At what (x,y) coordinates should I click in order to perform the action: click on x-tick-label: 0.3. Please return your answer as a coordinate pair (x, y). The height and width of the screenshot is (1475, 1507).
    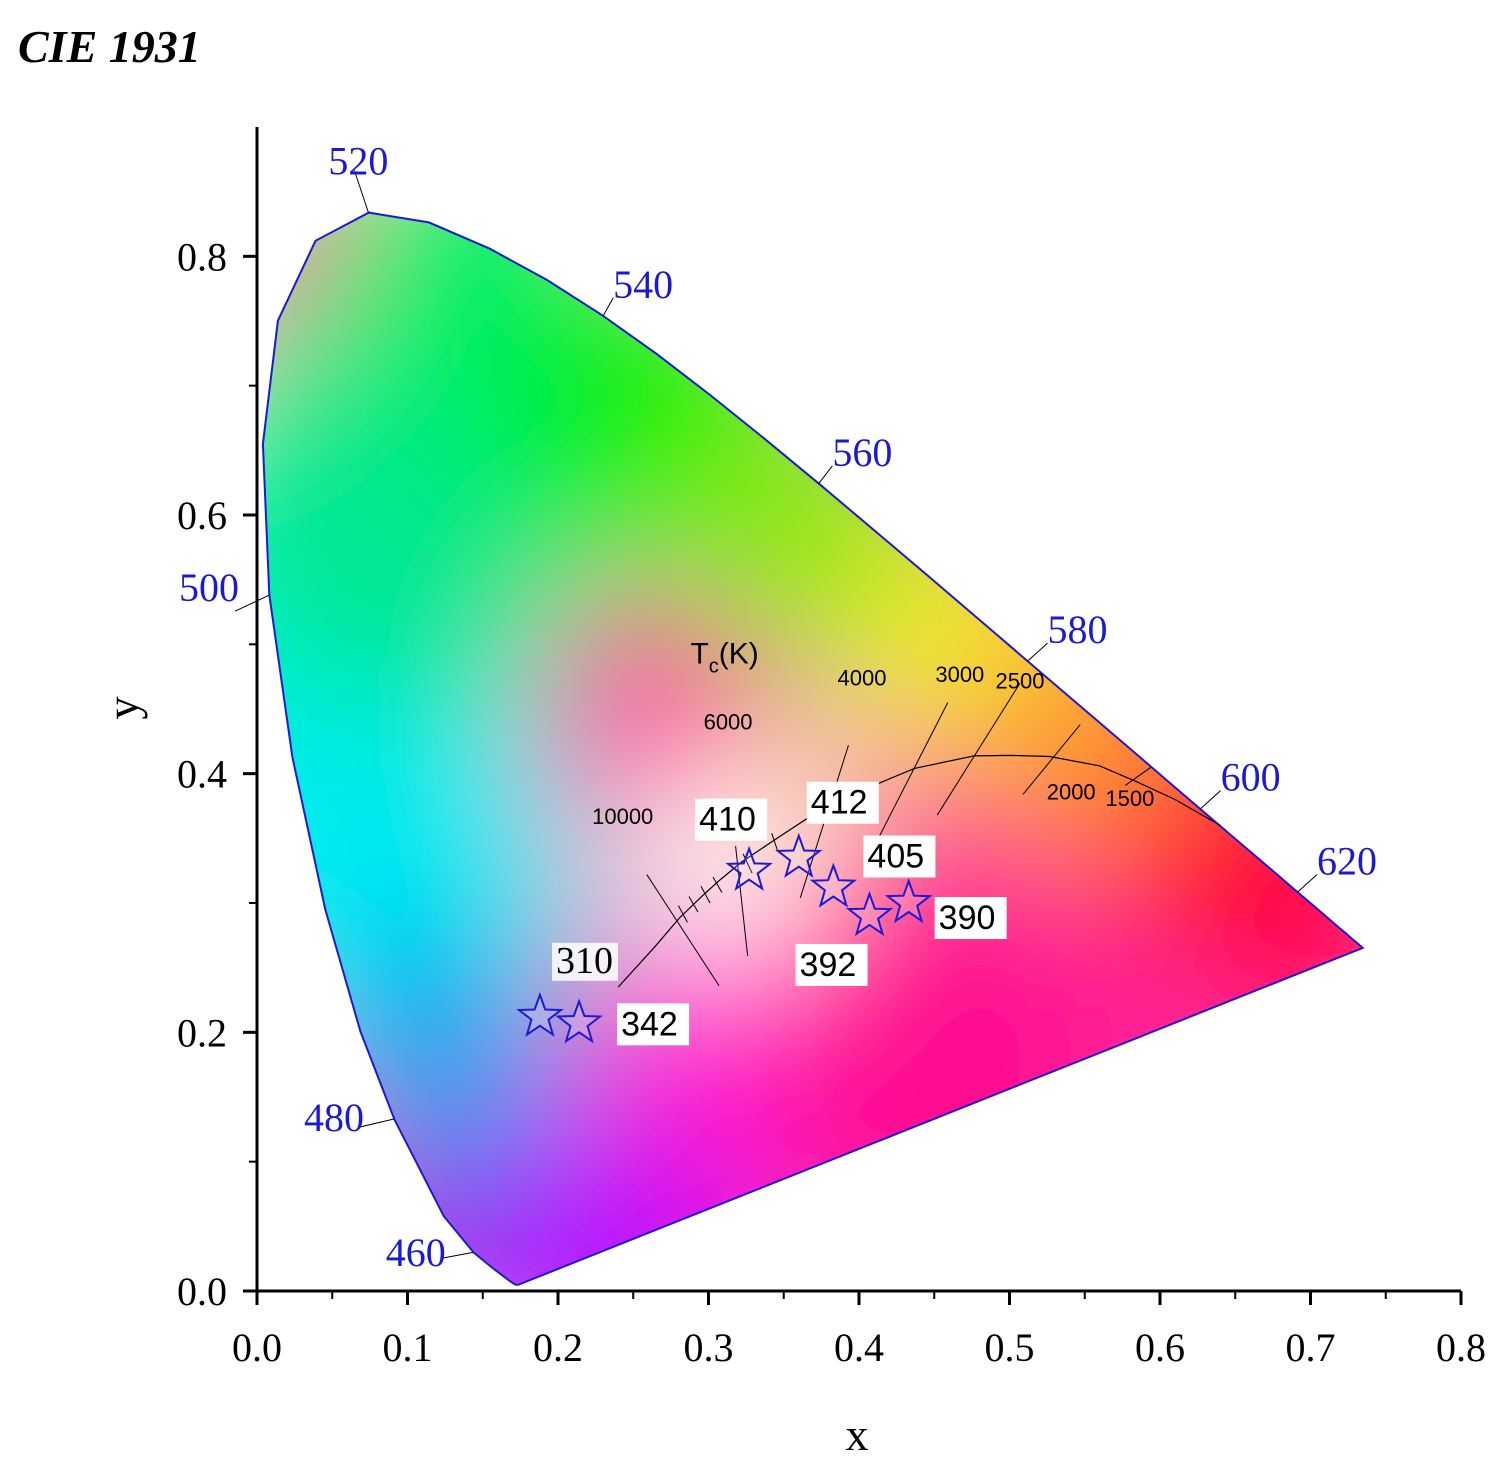
    Looking at the image, I should click on (709, 1347).